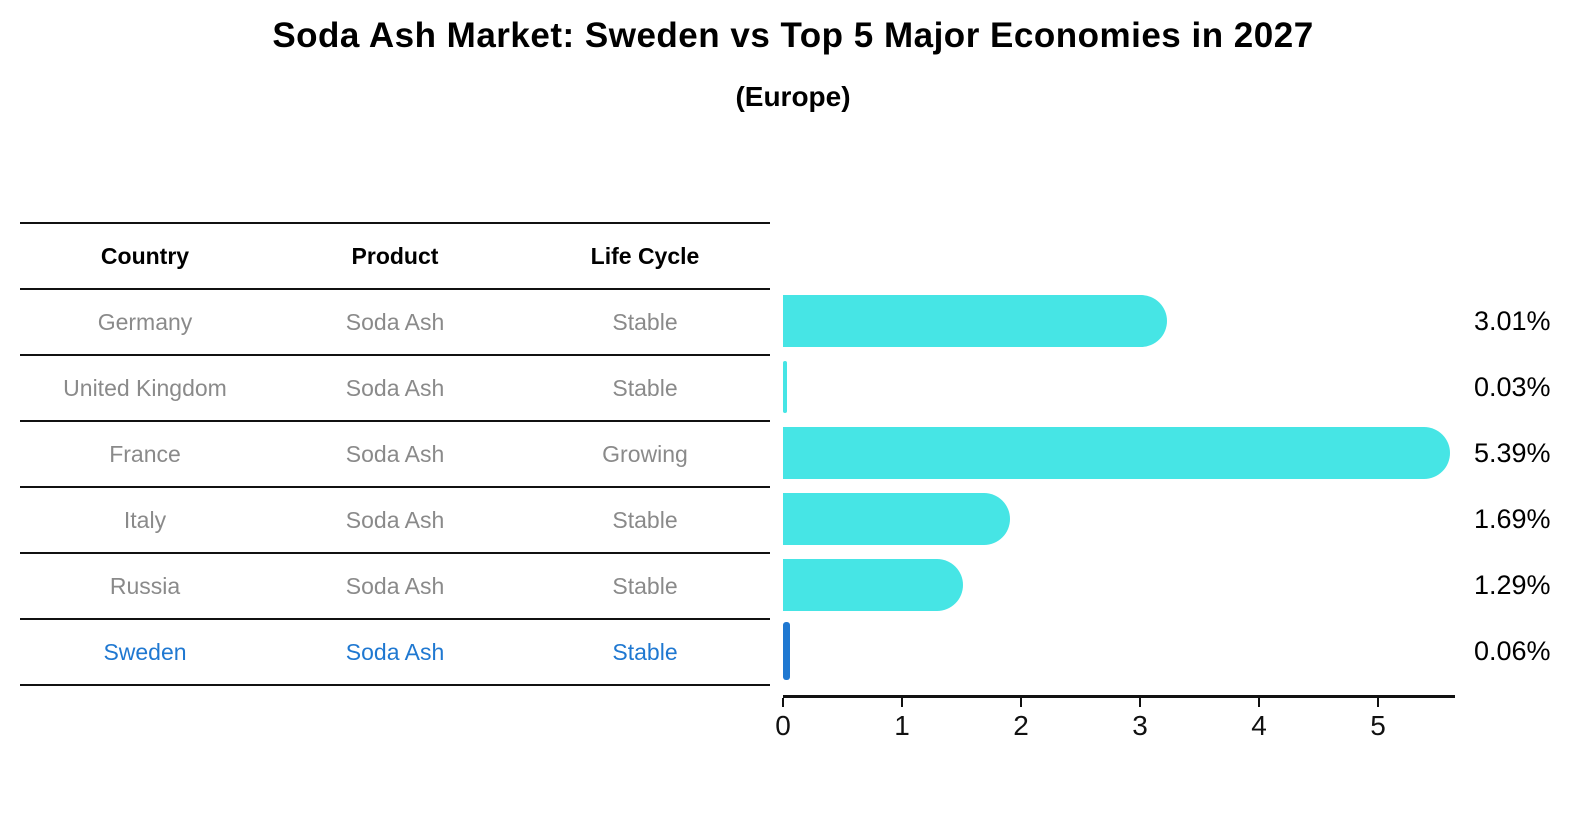 This screenshot has width=1586, height=823. I want to click on value-labels: 3.01% 0.03% 5.39% 1.69% 1.29% 0.06%, so click(1521, 486).